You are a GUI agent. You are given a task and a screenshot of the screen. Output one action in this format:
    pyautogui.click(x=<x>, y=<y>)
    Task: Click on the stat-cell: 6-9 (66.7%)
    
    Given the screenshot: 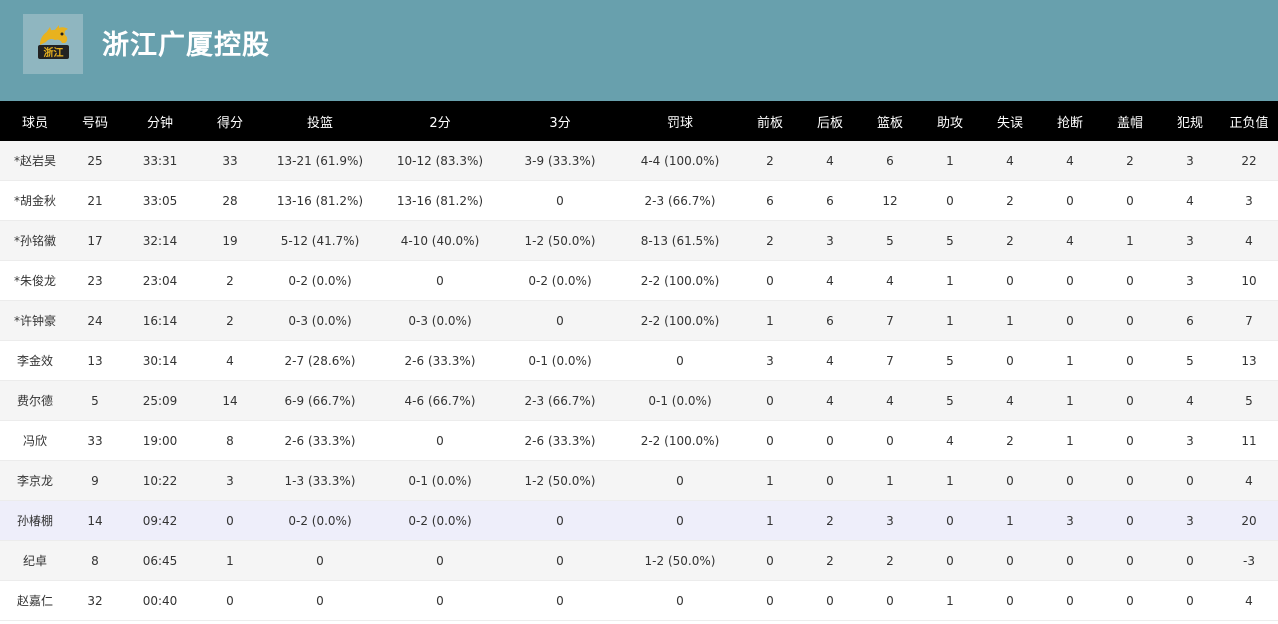 What is the action you would take?
    pyautogui.click(x=320, y=400)
    